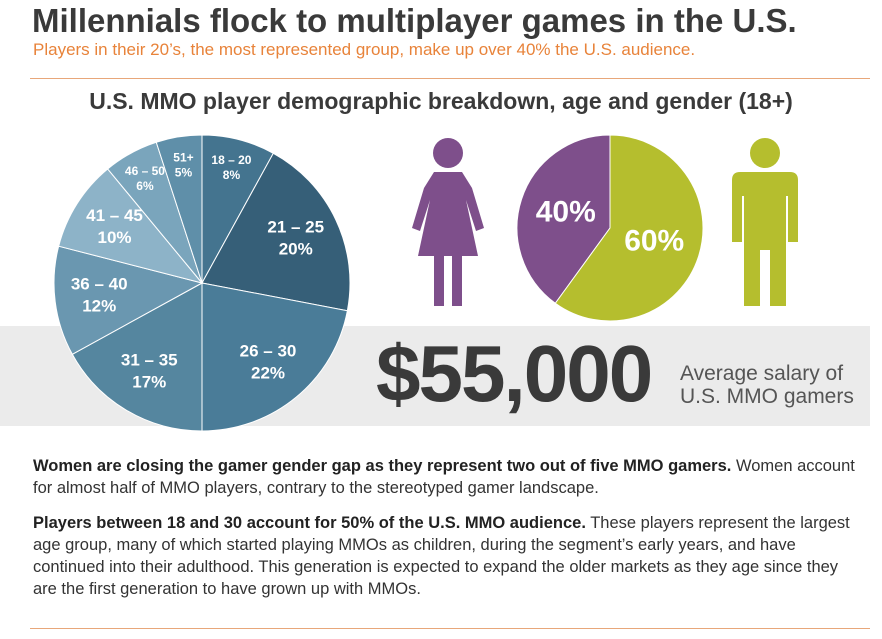  Describe the element at coordinates (114, 215) in the screenshot. I see `slice-label: 41 – 45` at that location.